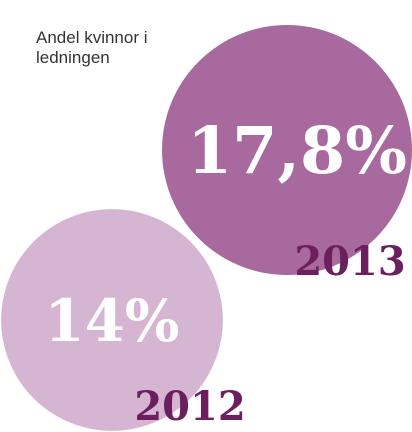  I want to click on year-label: 2013, so click(349, 261).